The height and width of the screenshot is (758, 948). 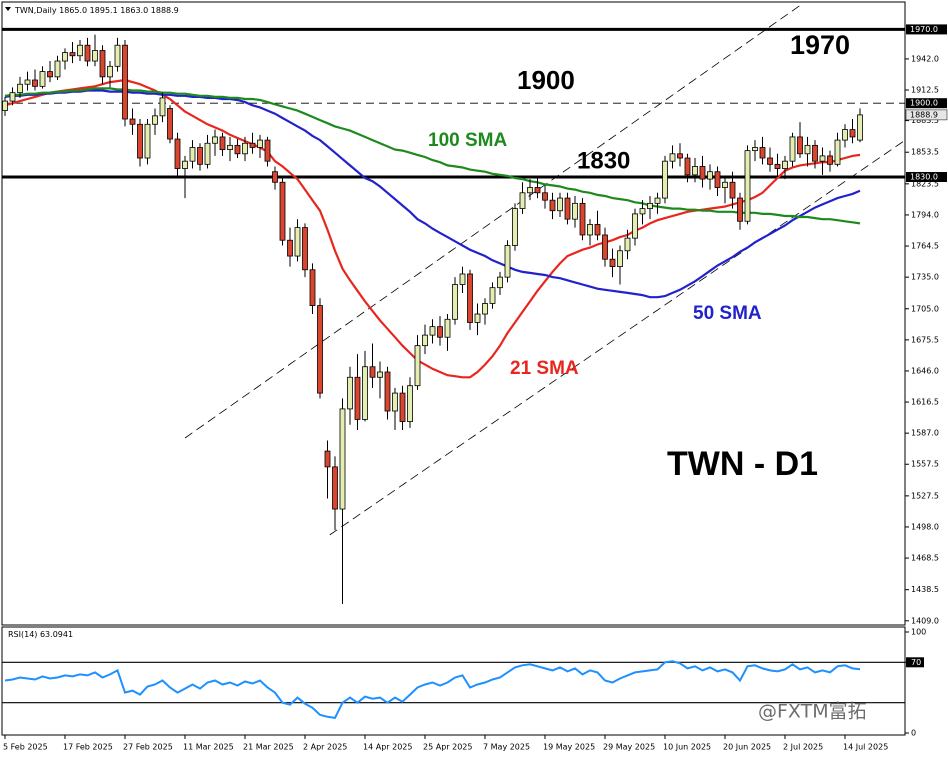 What do you see at coordinates (925, 246) in the screenshot?
I see `y-tick-label: 1764.5` at bounding box center [925, 246].